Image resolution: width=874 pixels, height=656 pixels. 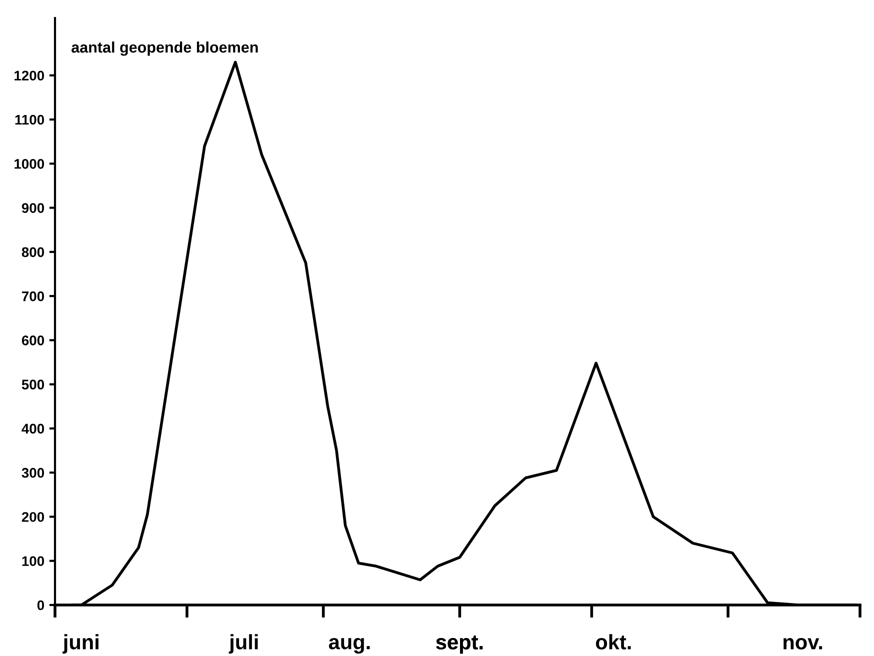 I want to click on y-tick-label: 600, so click(x=33, y=341).